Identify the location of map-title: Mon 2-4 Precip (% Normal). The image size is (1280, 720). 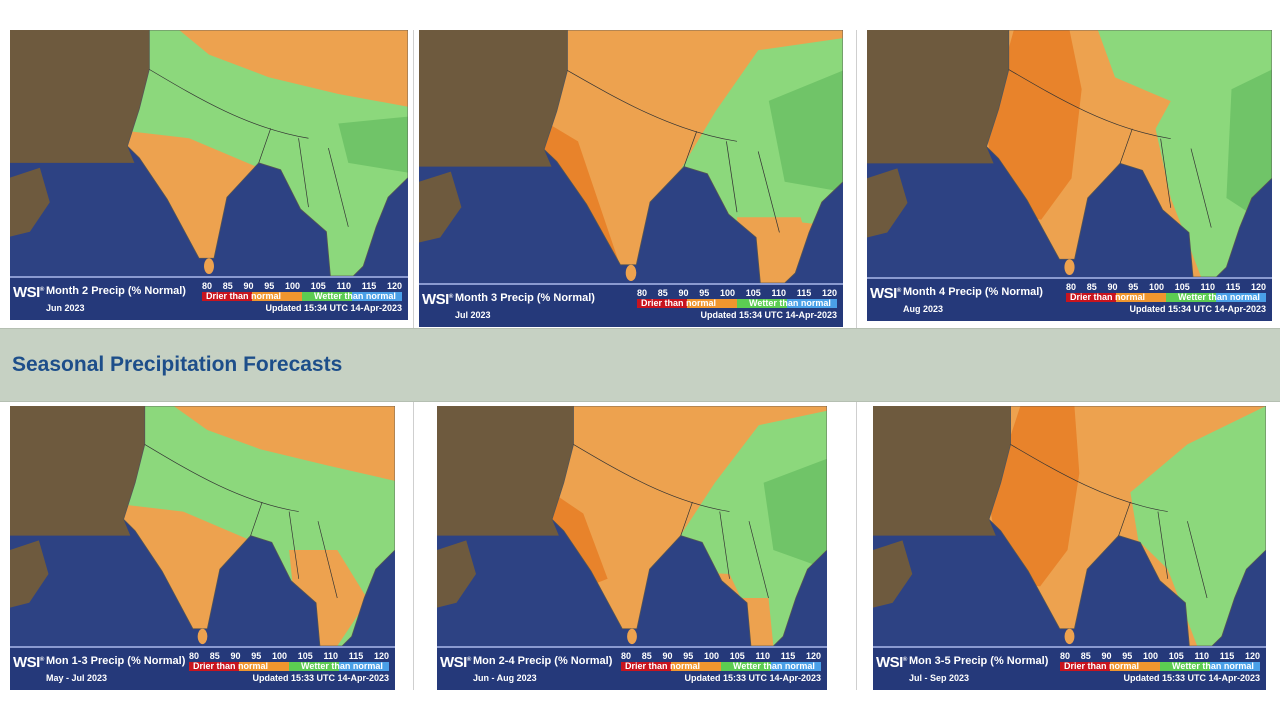
(543, 661).